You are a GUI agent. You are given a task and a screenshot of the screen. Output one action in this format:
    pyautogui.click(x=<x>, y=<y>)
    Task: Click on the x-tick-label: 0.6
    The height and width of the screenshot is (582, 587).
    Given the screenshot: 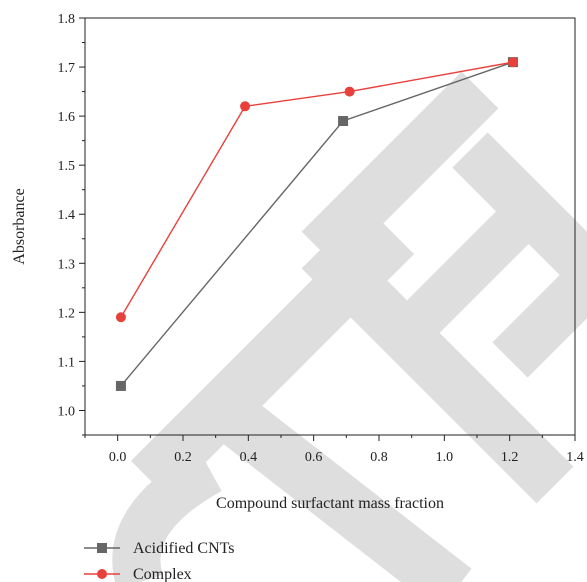 What is the action you would take?
    pyautogui.click(x=314, y=457)
    